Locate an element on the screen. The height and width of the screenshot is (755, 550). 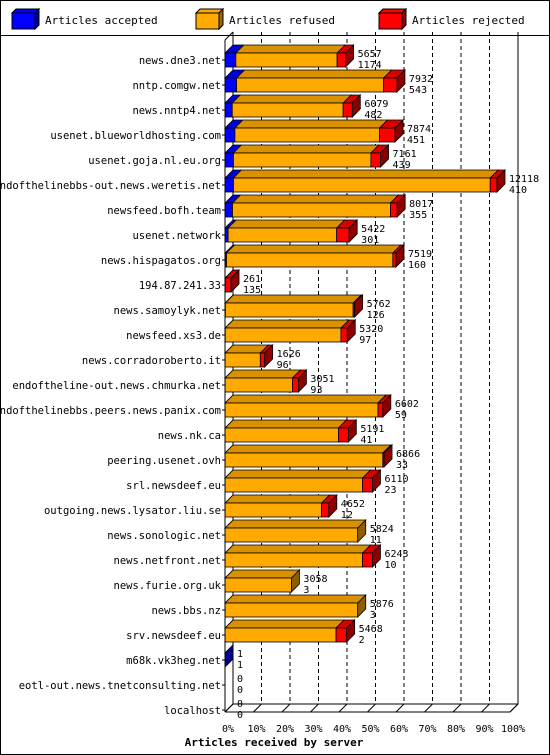
secondary-label: 160 is located at coordinates (417, 265).